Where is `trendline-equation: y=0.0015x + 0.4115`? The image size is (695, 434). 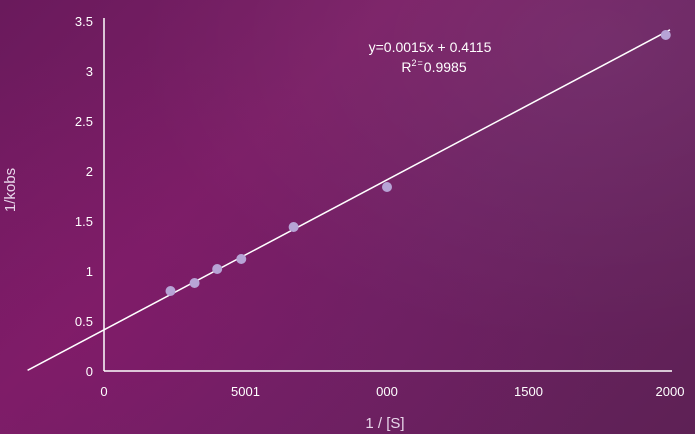 trendline-equation: y=0.0015x + 0.4115 is located at coordinates (430, 47).